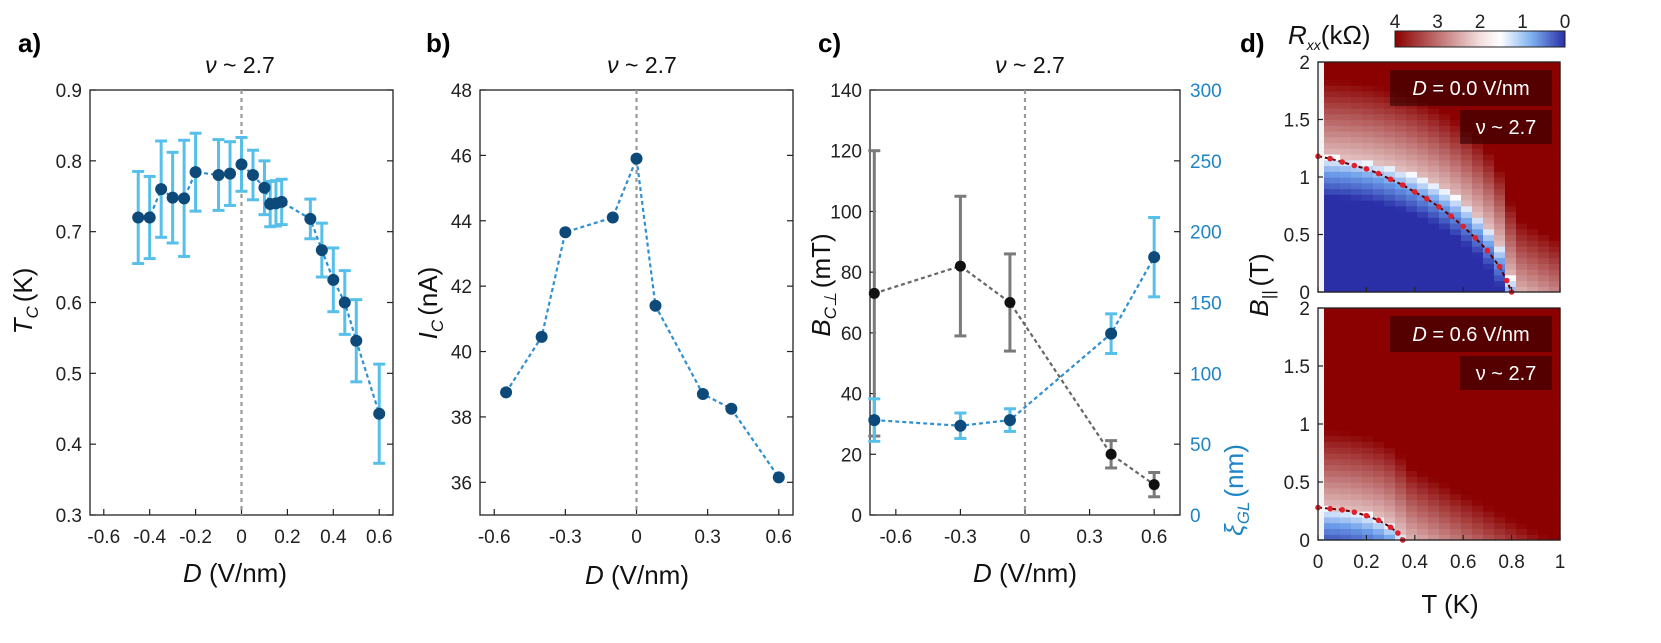 This screenshot has height=643, width=1661. Describe the element at coordinates (1206, 233) in the screenshot. I see `panel-c-ytick-label-right: 200` at that location.